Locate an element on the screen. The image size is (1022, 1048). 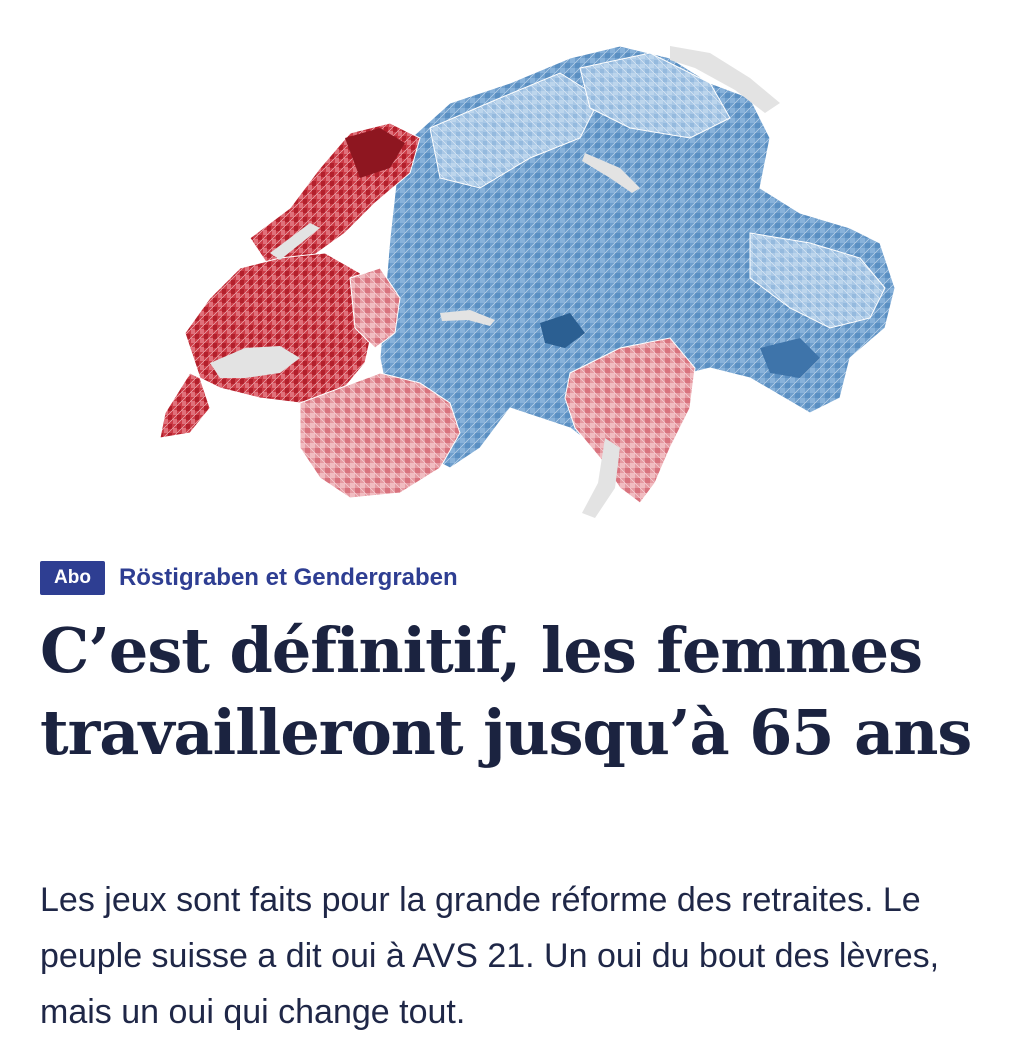
article-kicker: Röstigraben et Gendergraben is located at coordinates (288, 577).